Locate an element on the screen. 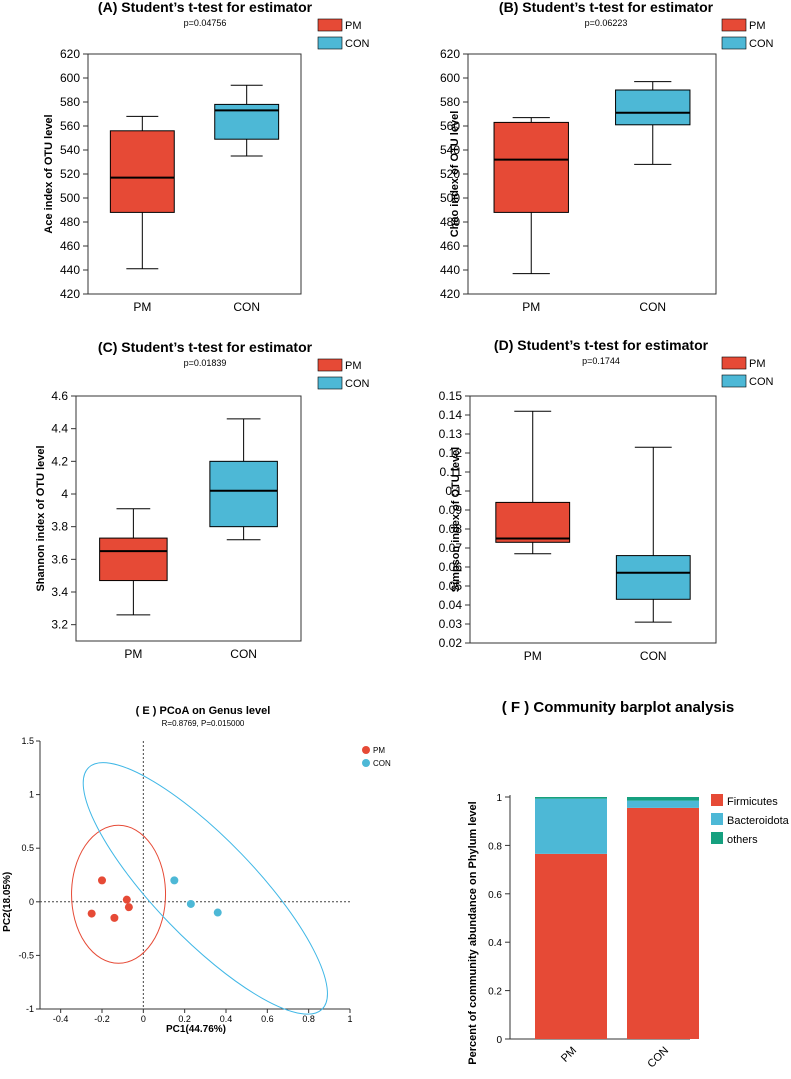 The image size is (791, 1079). y-tick-label: 440 is located at coordinates (70, 270).